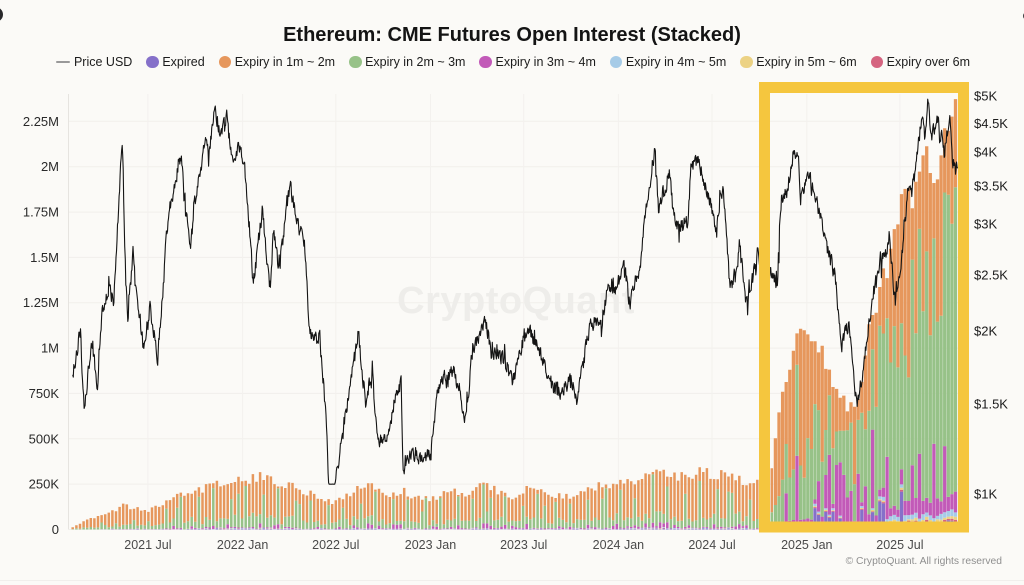 The width and height of the screenshot is (1024, 585). I want to click on svg-text: 2022 Jul, so click(335, 545).